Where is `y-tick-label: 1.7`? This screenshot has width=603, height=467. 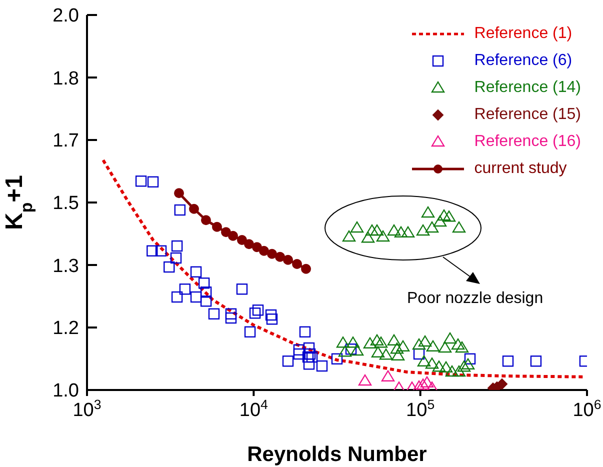
y-tick-label: 1.7 is located at coordinates (65, 141).